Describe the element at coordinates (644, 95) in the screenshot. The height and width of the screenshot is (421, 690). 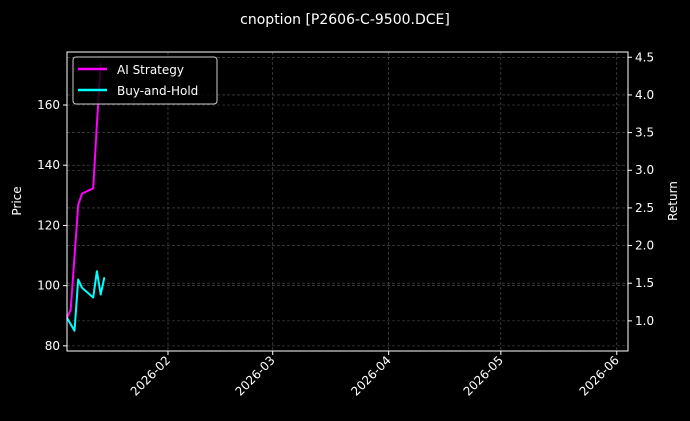
I see `y-right-tick-label: 4.0` at that location.